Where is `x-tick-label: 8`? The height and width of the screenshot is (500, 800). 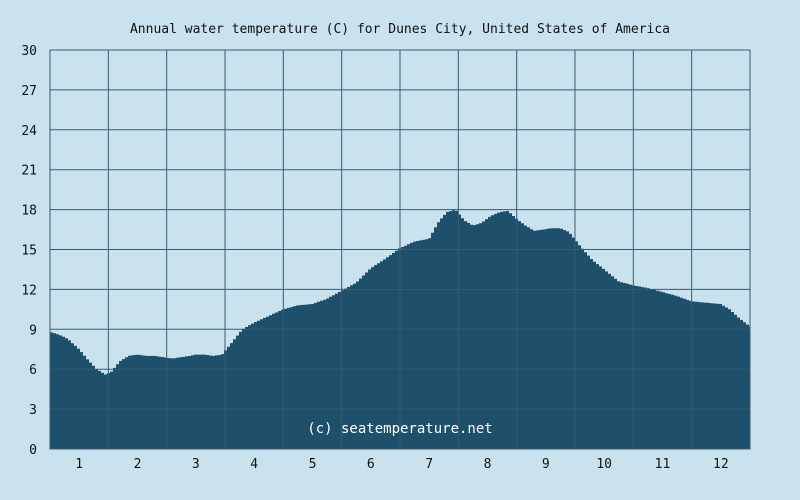 x-tick-label: 8 is located at coordinates (488, 464).